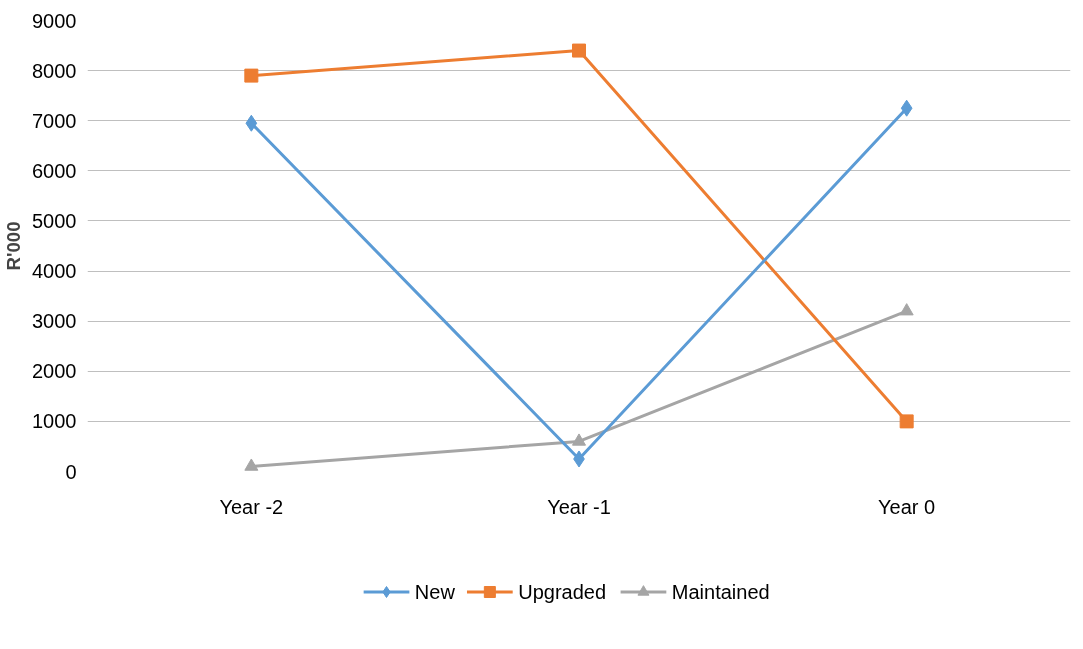  What do you see at coordinates (54, 20) in the screenshot?
I see `y-tick-label: 9000` at bounding box center [54, 20].